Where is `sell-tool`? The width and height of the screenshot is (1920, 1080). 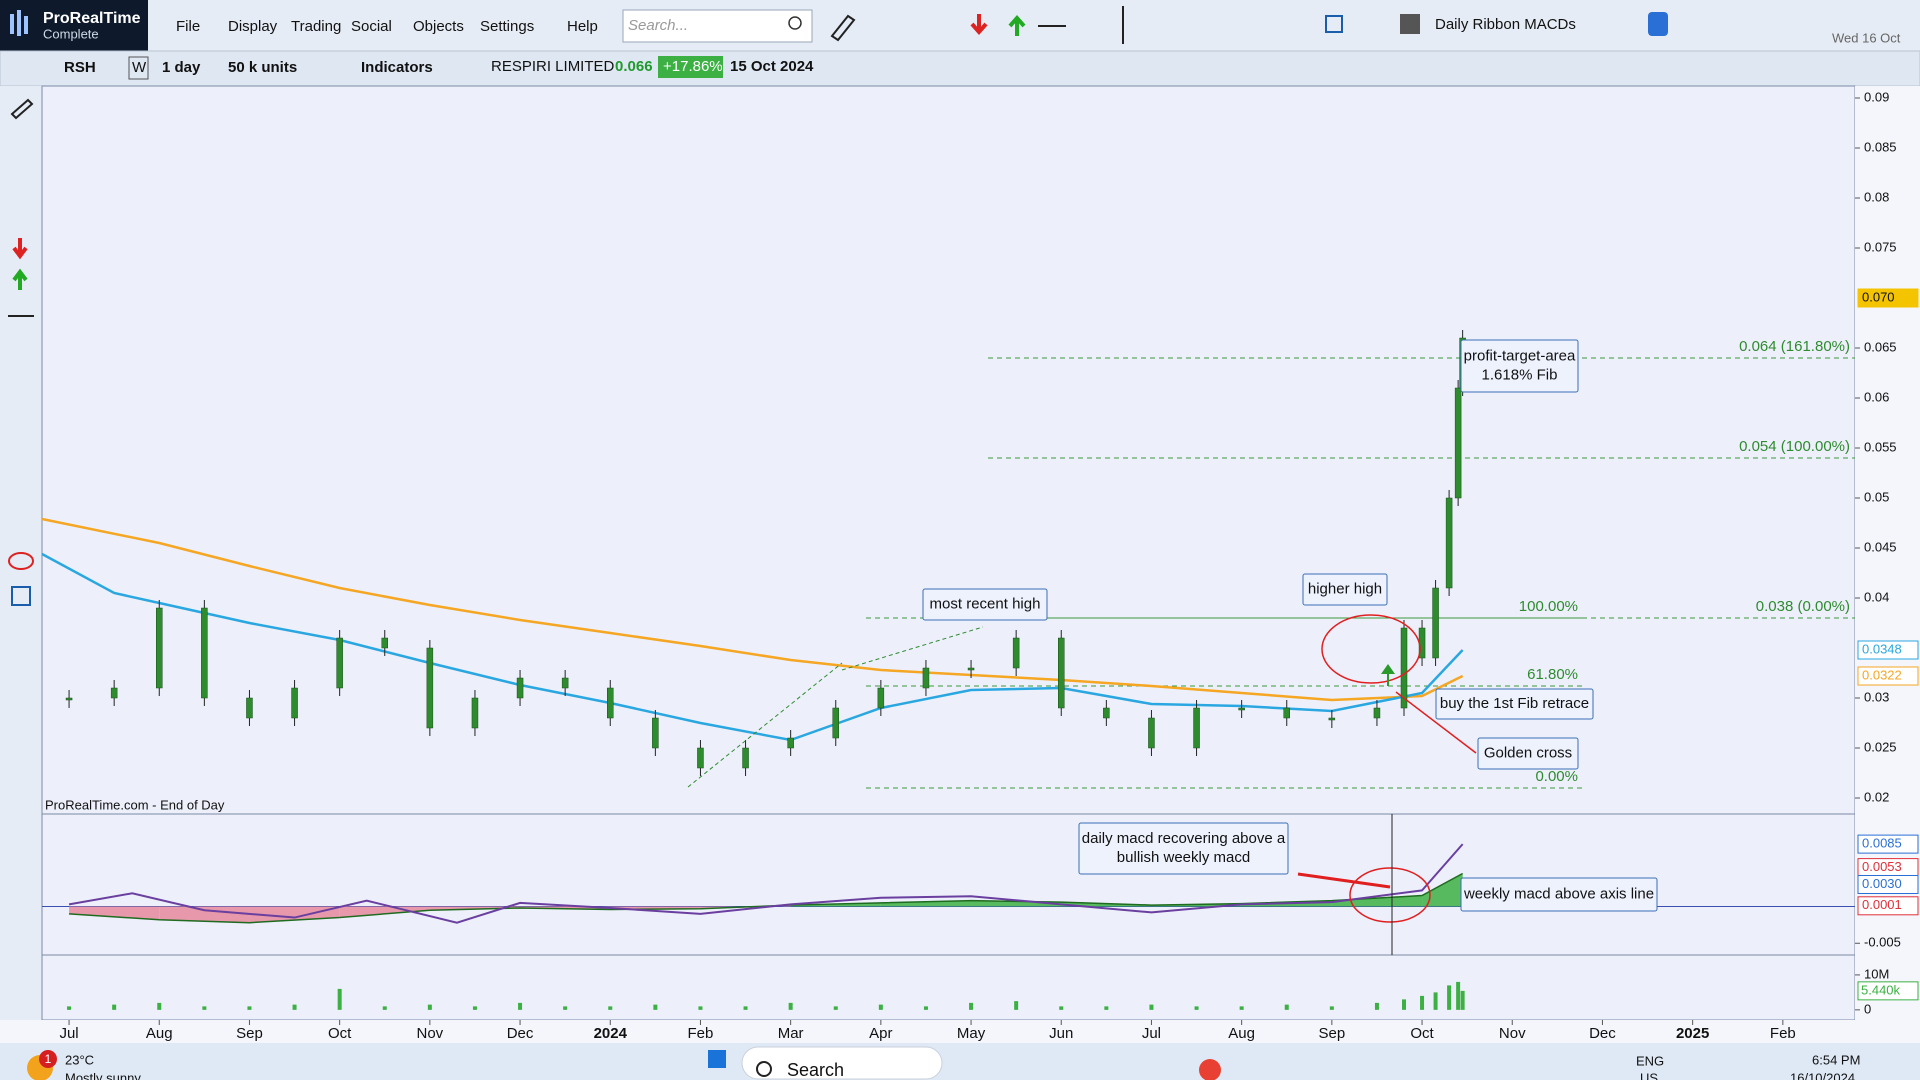 sell-tool is located at coordinates (20, 249).